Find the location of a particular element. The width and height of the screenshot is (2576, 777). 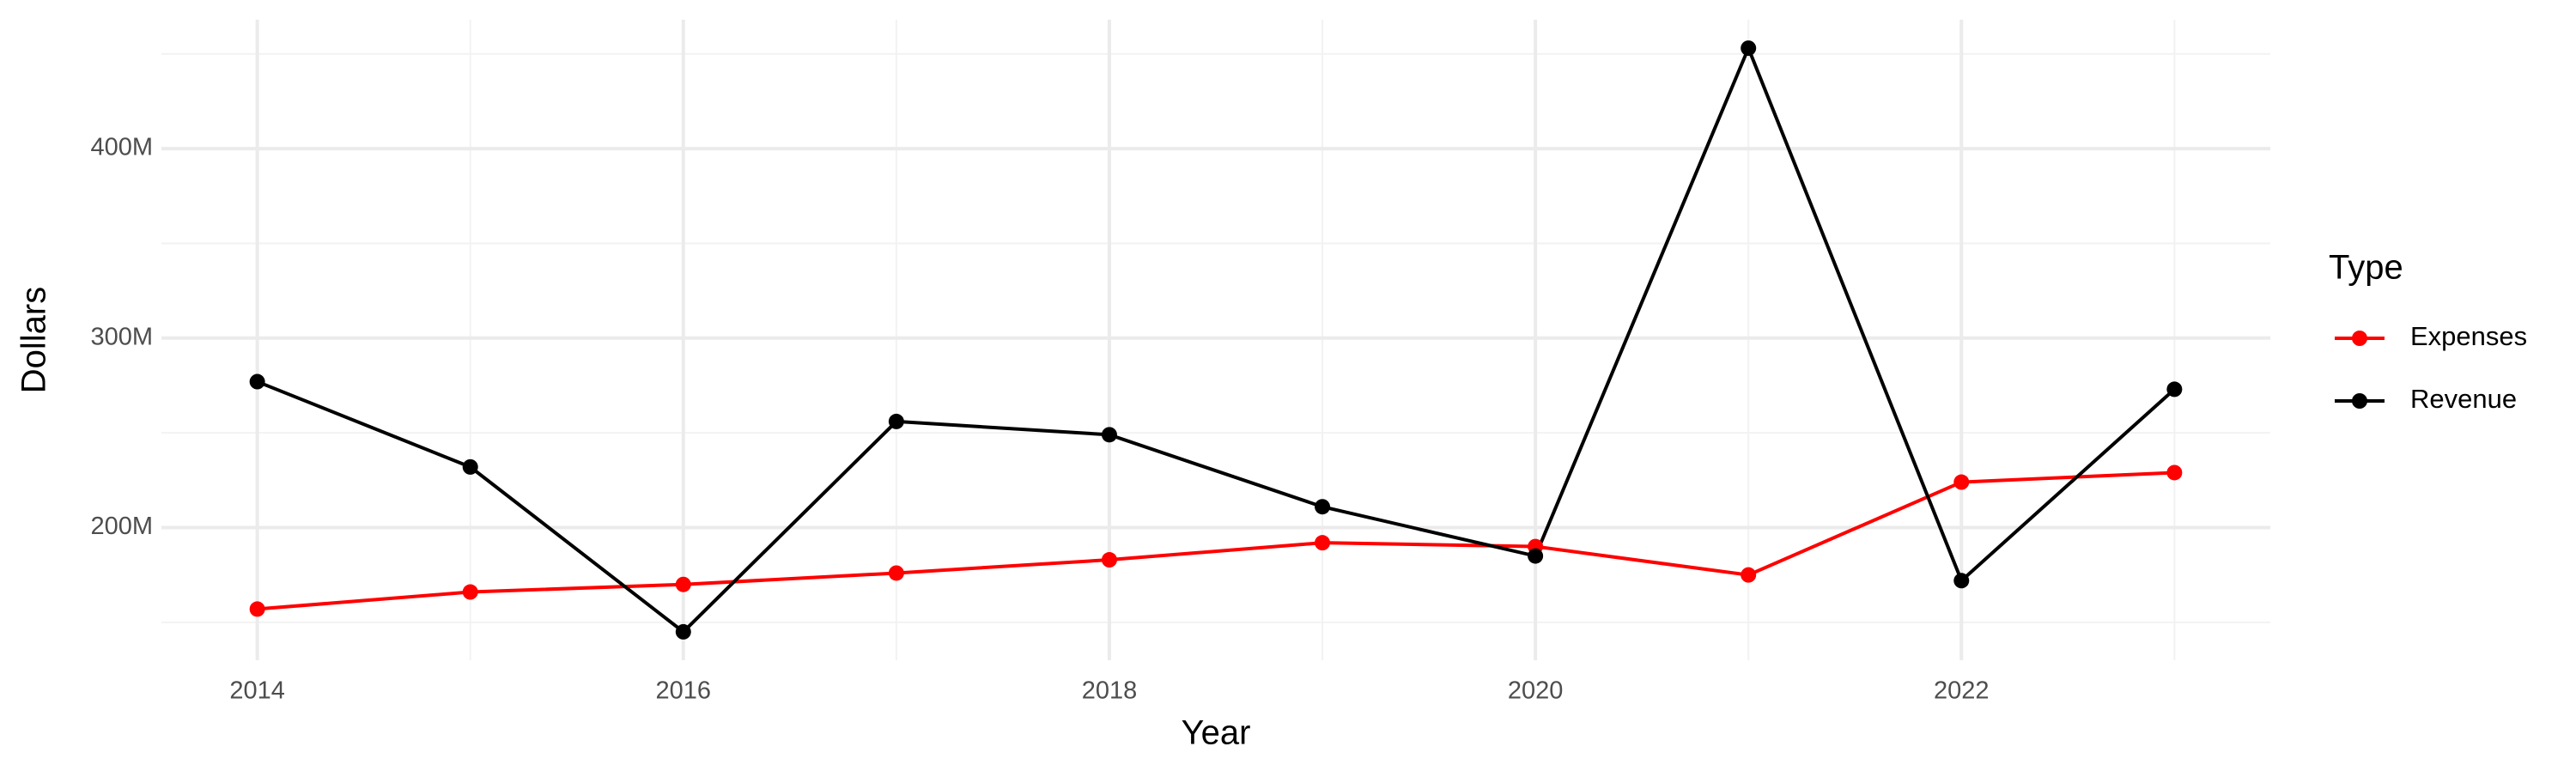

legend-label: Expenses is located at coordinates (2468, 336).